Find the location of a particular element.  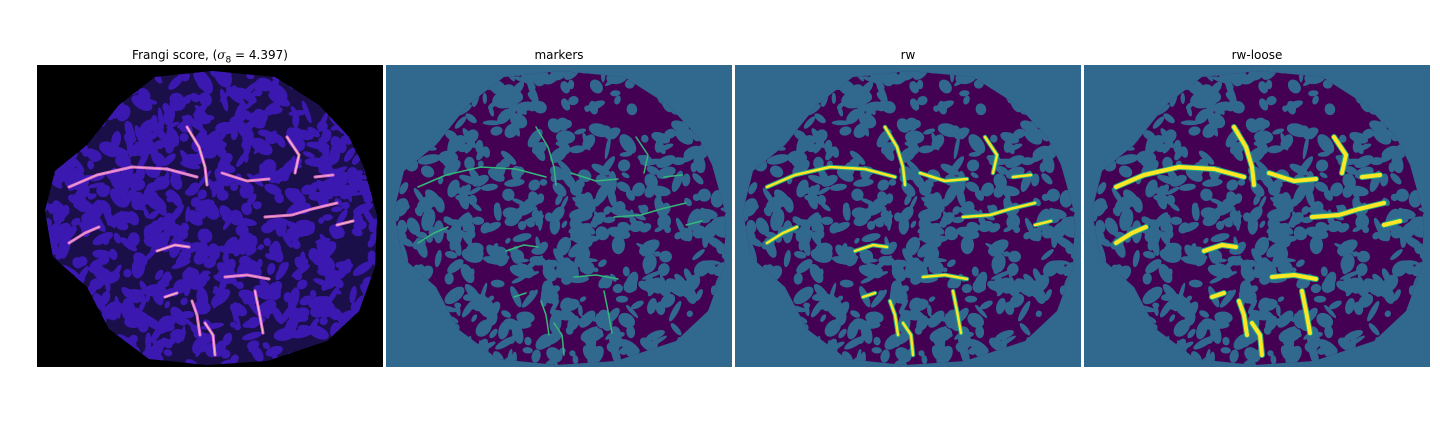

rw-loose-panel-title: rw-loose is located at coordinates (1257, 55).